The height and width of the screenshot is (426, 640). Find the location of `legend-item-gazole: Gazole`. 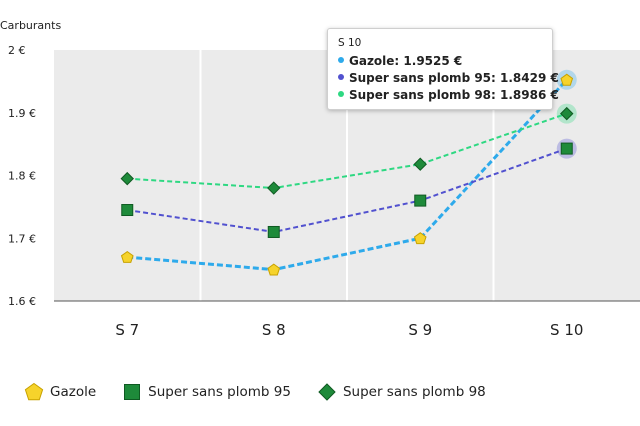

legend-item-gazole: Gazole is located at coordinates (60, 392).